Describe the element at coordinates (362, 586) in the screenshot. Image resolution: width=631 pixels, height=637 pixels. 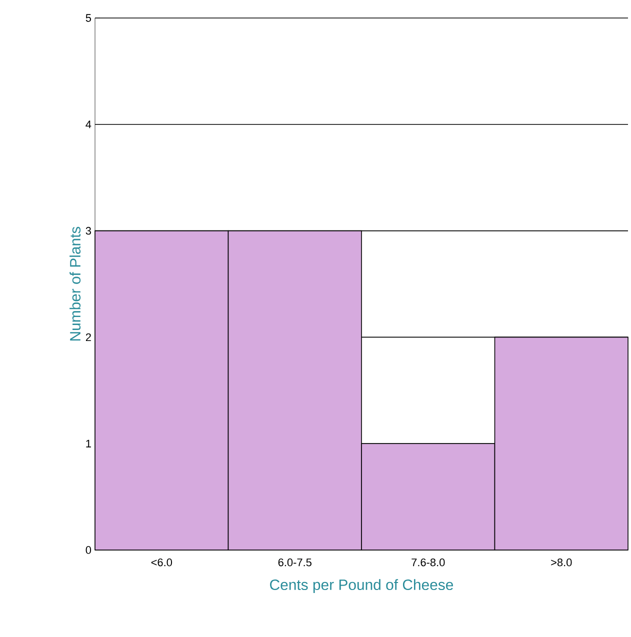
I see `x-axis-title: Cents per Pound of Cheese` at that location.